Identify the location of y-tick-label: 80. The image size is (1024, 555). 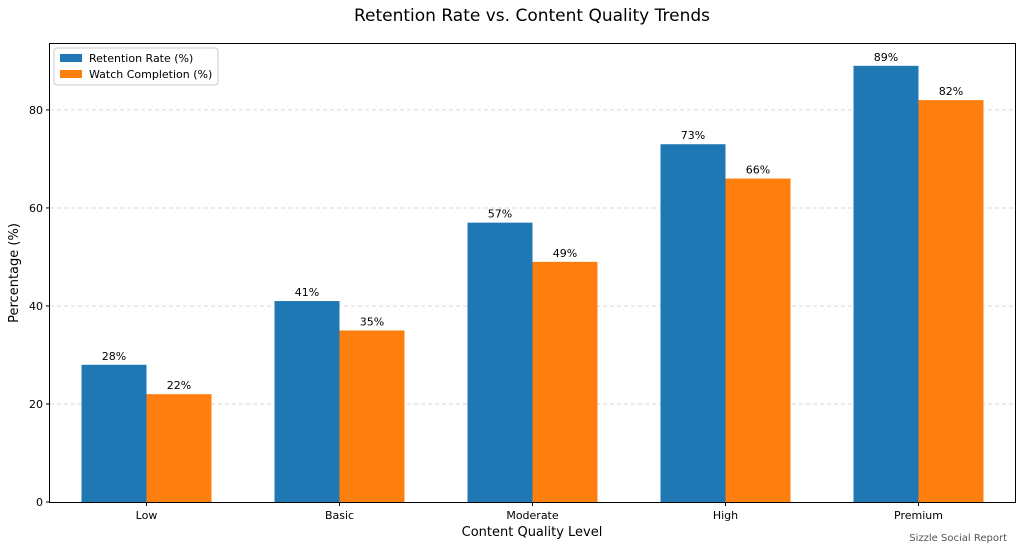
(36, 110).